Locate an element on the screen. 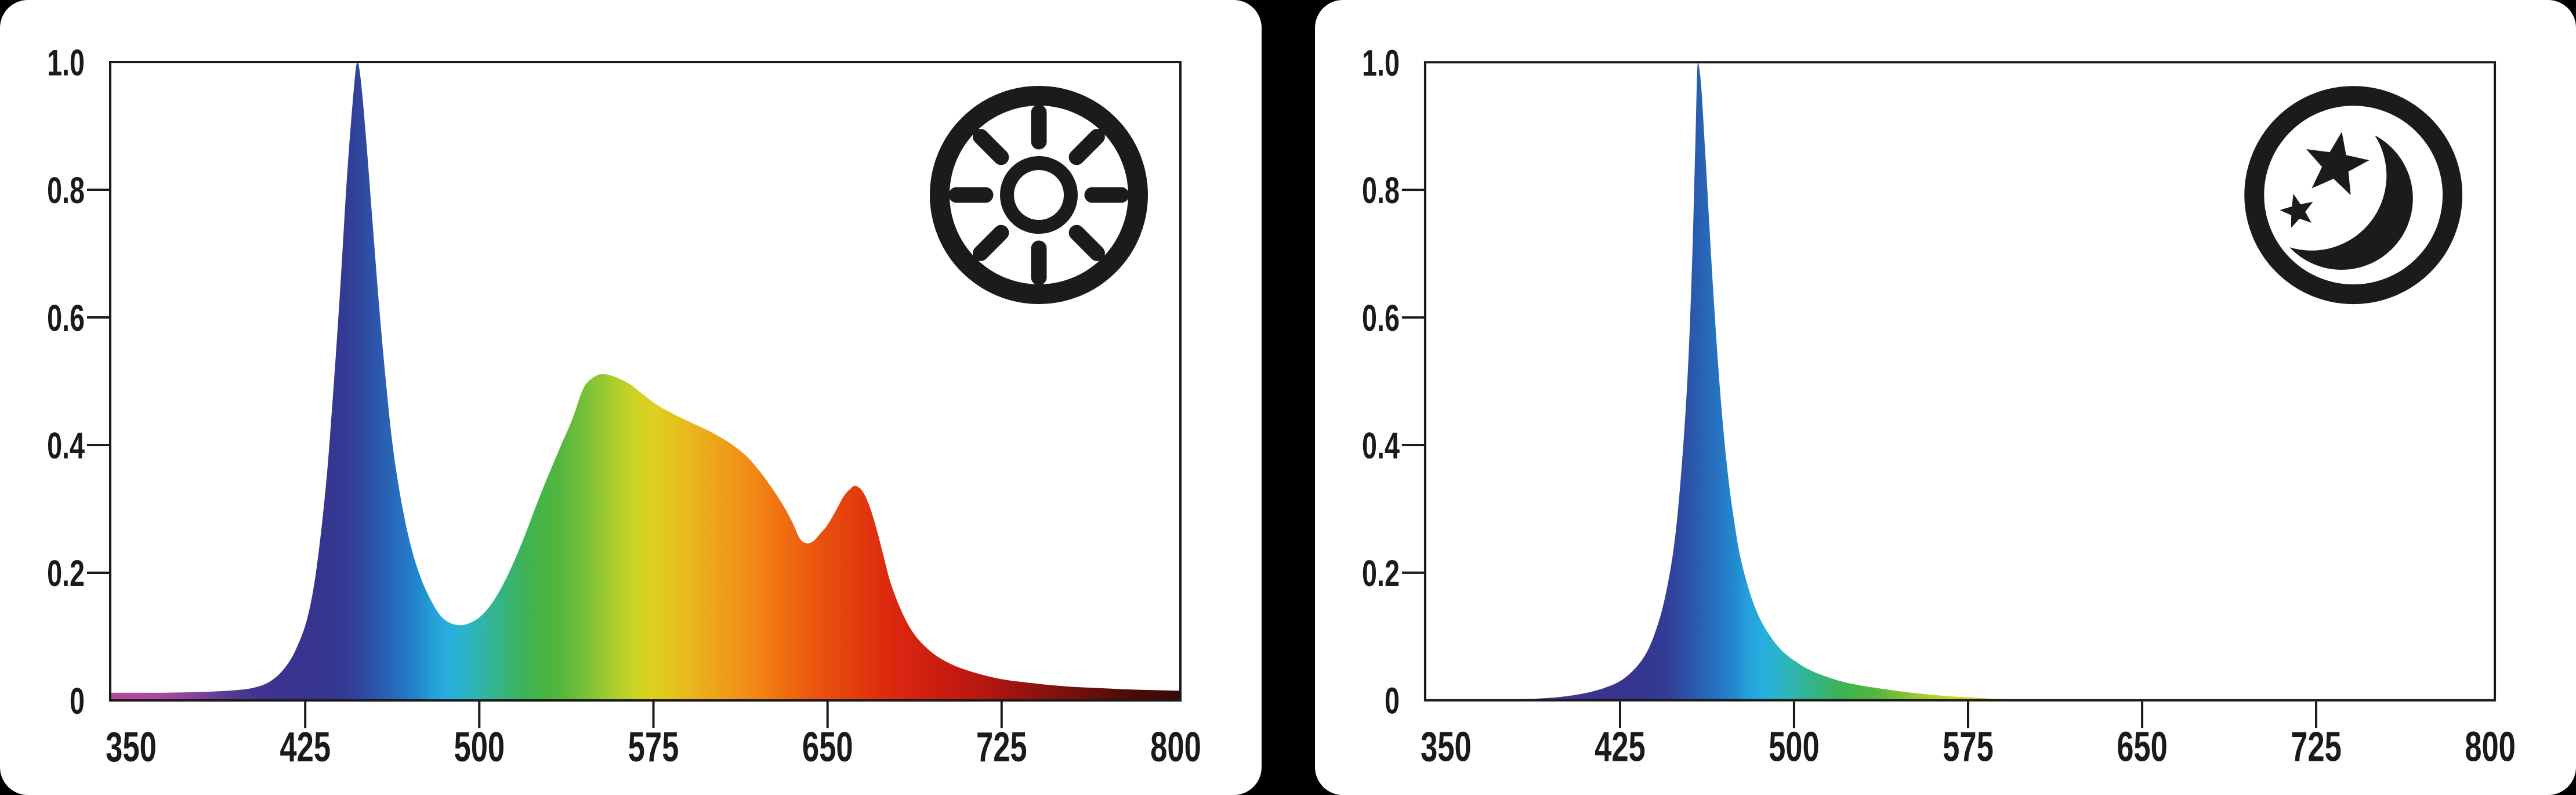 The width and height of the screenshot is (2576, 795). crescent-moon is located at coordinates (2351, 202).